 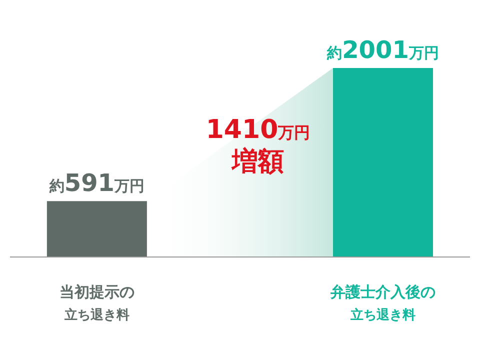 I want to click on data-label: 約591万円, so click(x=96, y=183).